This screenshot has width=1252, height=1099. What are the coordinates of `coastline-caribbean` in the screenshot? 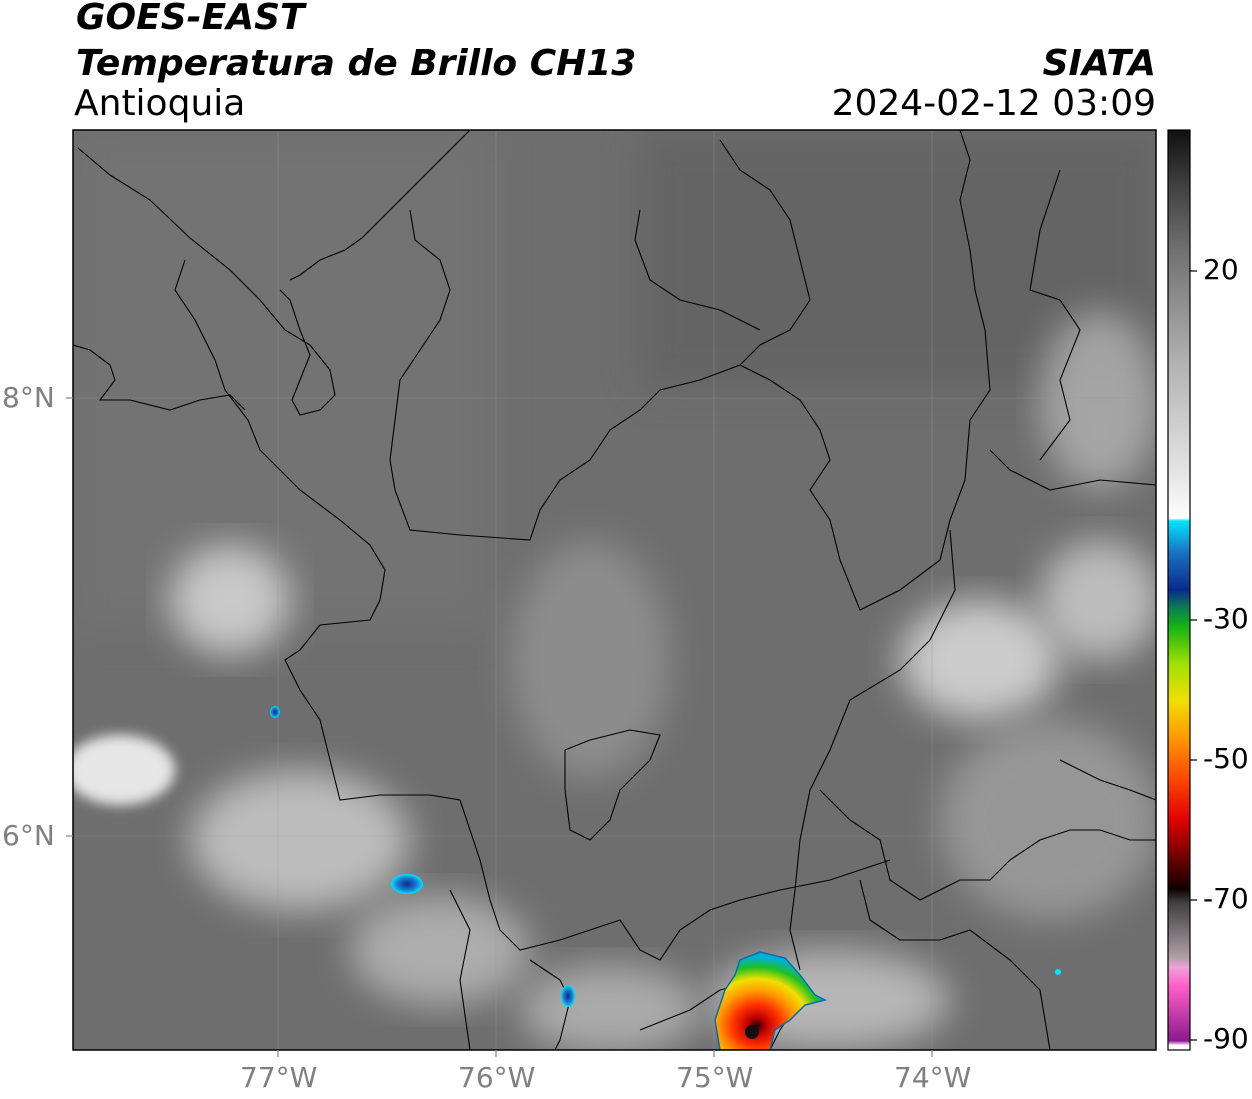 It's located at (380, 205).